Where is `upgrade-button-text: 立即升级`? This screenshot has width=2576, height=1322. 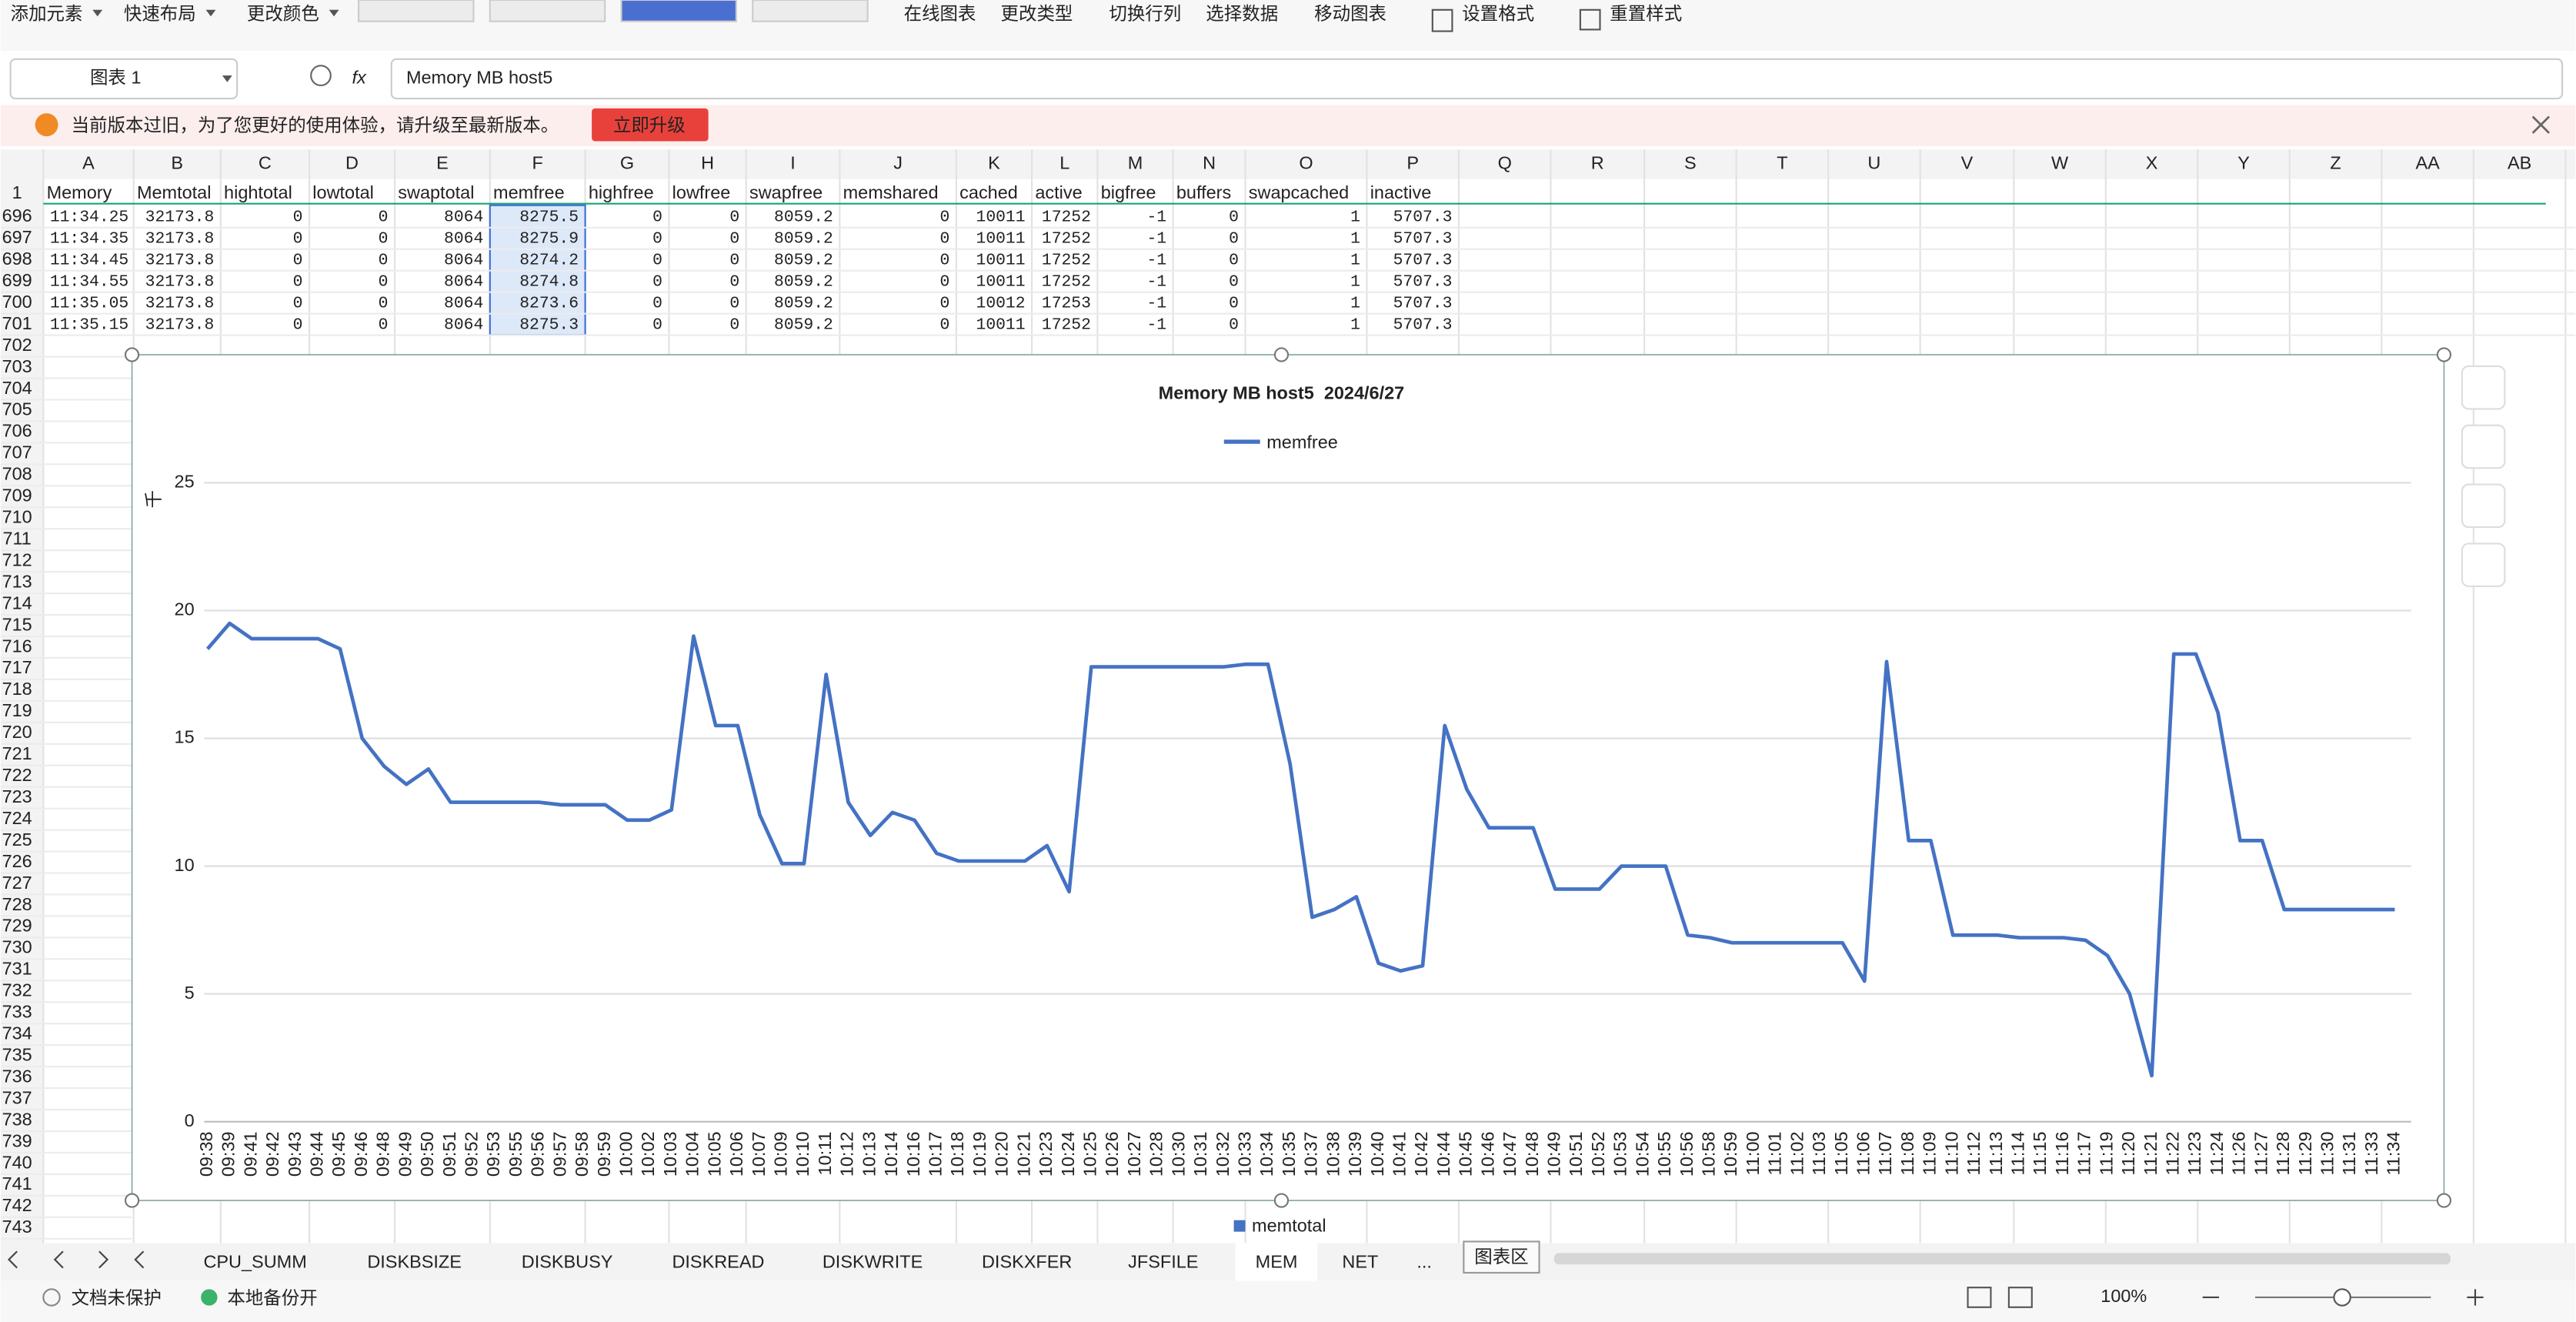 upgrade-button-text: 立即升级 is located at coordinates (649, 125).